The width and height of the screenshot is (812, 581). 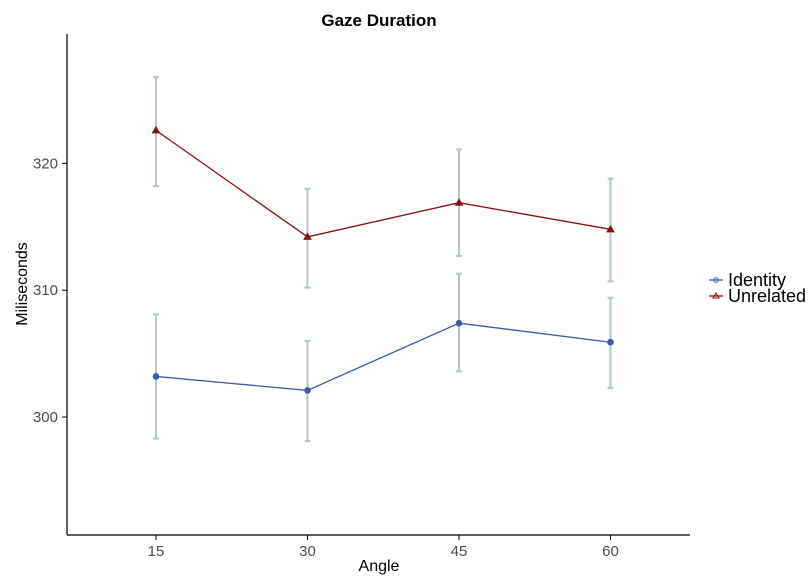 I want to click on y-tick-label: 300, so click(x=45, y=417).